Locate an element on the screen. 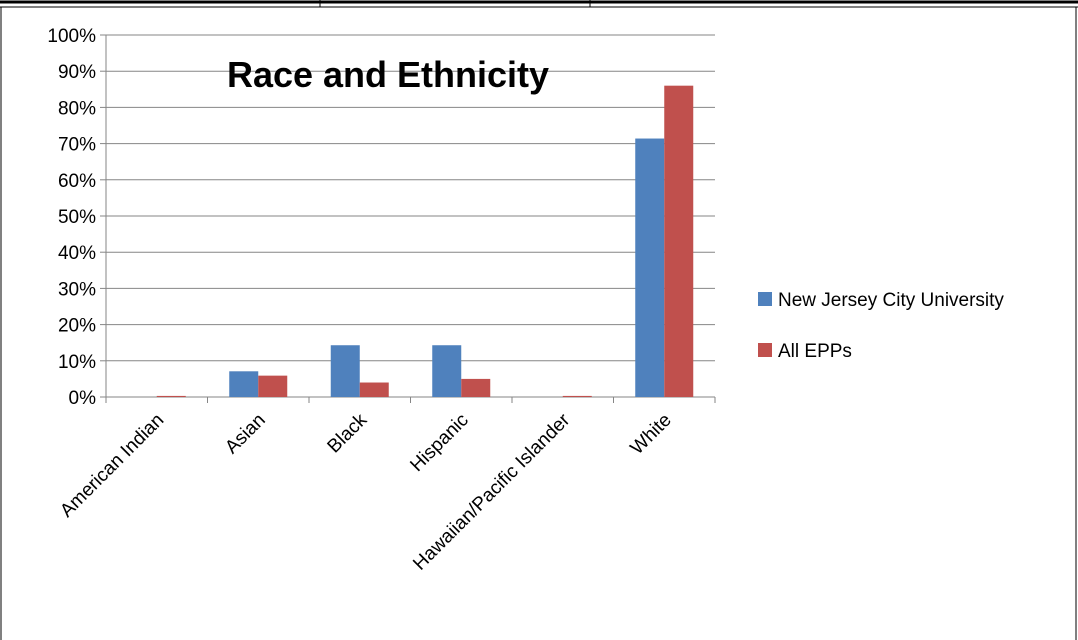 This screenshot has width=1078, height=640. y-tick-label: 90% is located at coordinates (77, 72).